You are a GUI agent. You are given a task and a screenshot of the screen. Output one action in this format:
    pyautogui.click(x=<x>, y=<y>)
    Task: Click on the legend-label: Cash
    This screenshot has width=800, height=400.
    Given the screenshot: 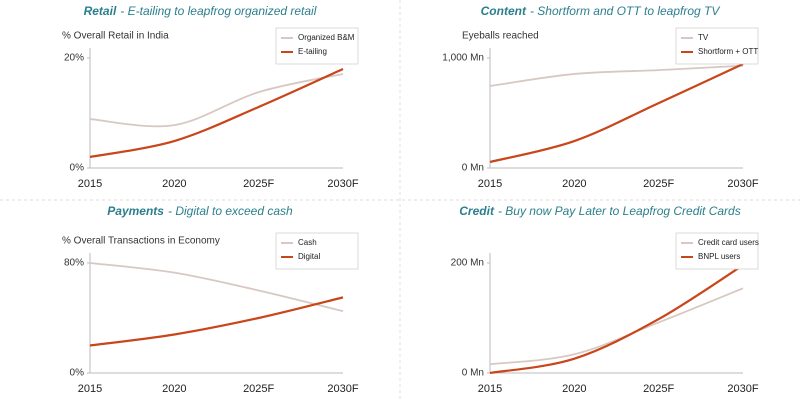 What is the action you would take?
    pyautogui.click(x=307, y=242)
    